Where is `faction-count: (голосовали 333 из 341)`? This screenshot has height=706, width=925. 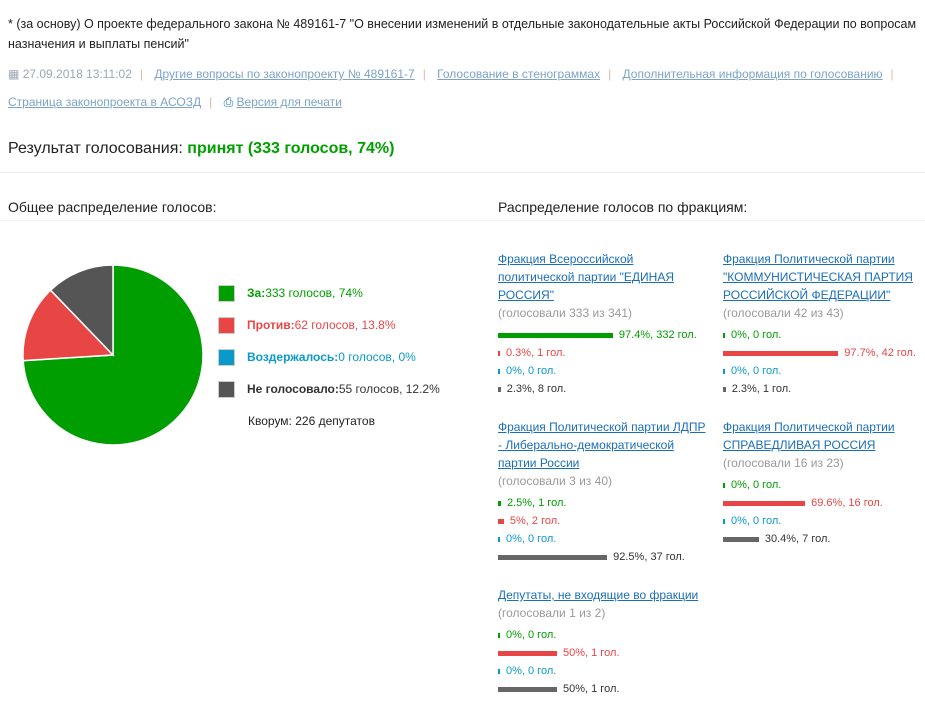 faction-count: (голосовали 333 из 341) is located at coordinates (565, 313).